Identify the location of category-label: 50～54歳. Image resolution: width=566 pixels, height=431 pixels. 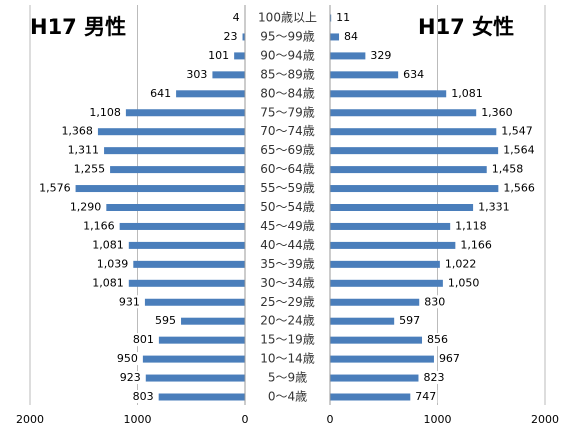
(287, 207).